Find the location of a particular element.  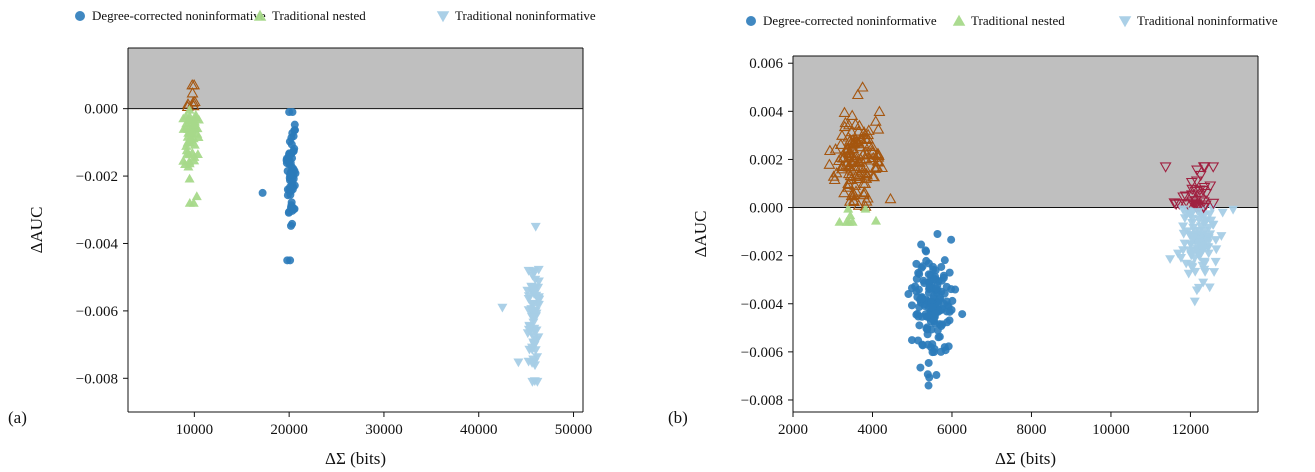

y-tick-label: −0.006 is located at coordinates (762, 353).